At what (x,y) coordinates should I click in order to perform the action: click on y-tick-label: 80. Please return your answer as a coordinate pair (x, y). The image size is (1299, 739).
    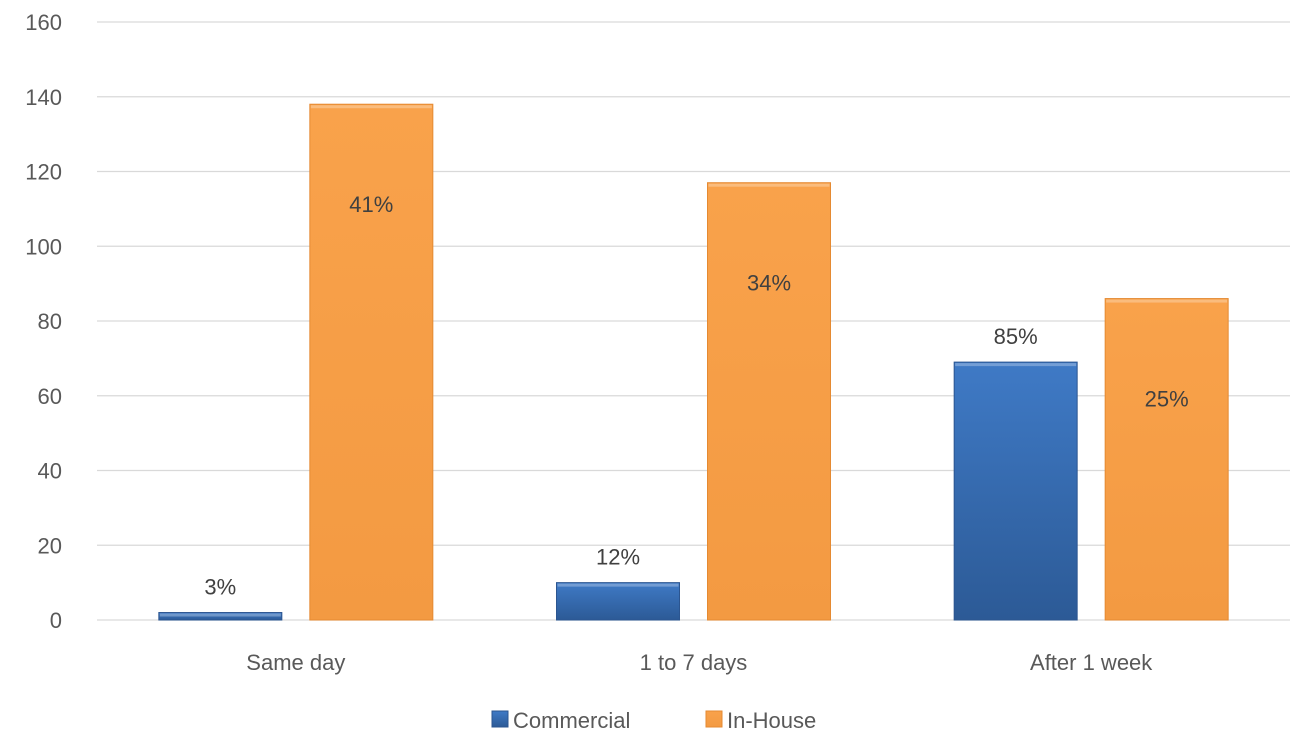
    Looking at the image, I should click on (50, 321).